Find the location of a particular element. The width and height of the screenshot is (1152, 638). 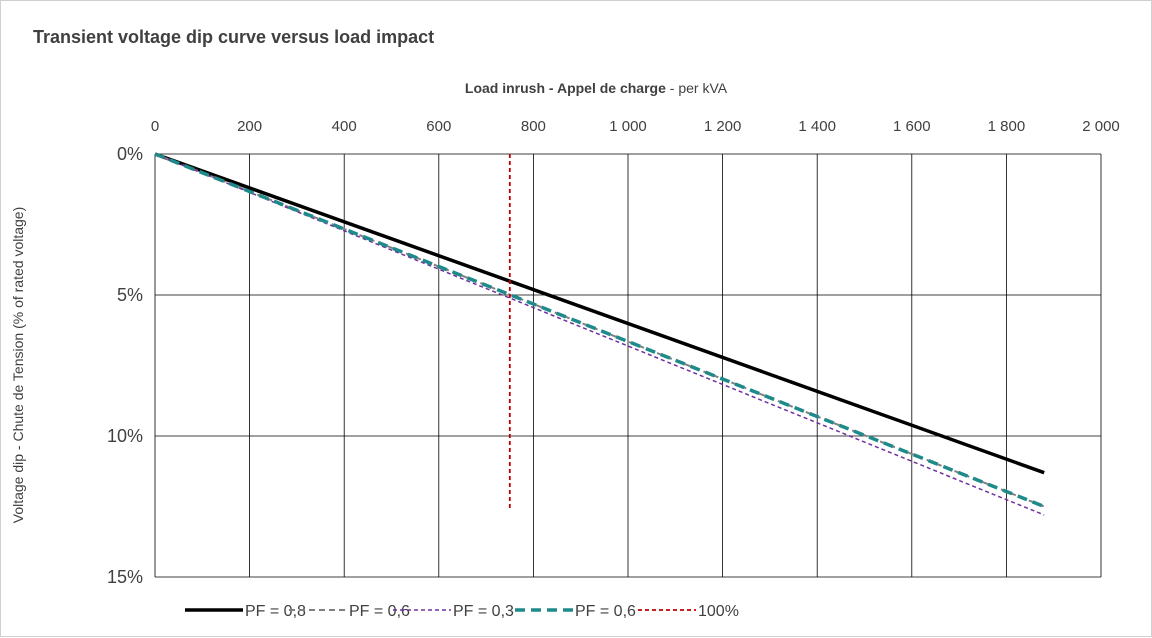

y-tick-label: 10% is located at coordinates (125, 436).